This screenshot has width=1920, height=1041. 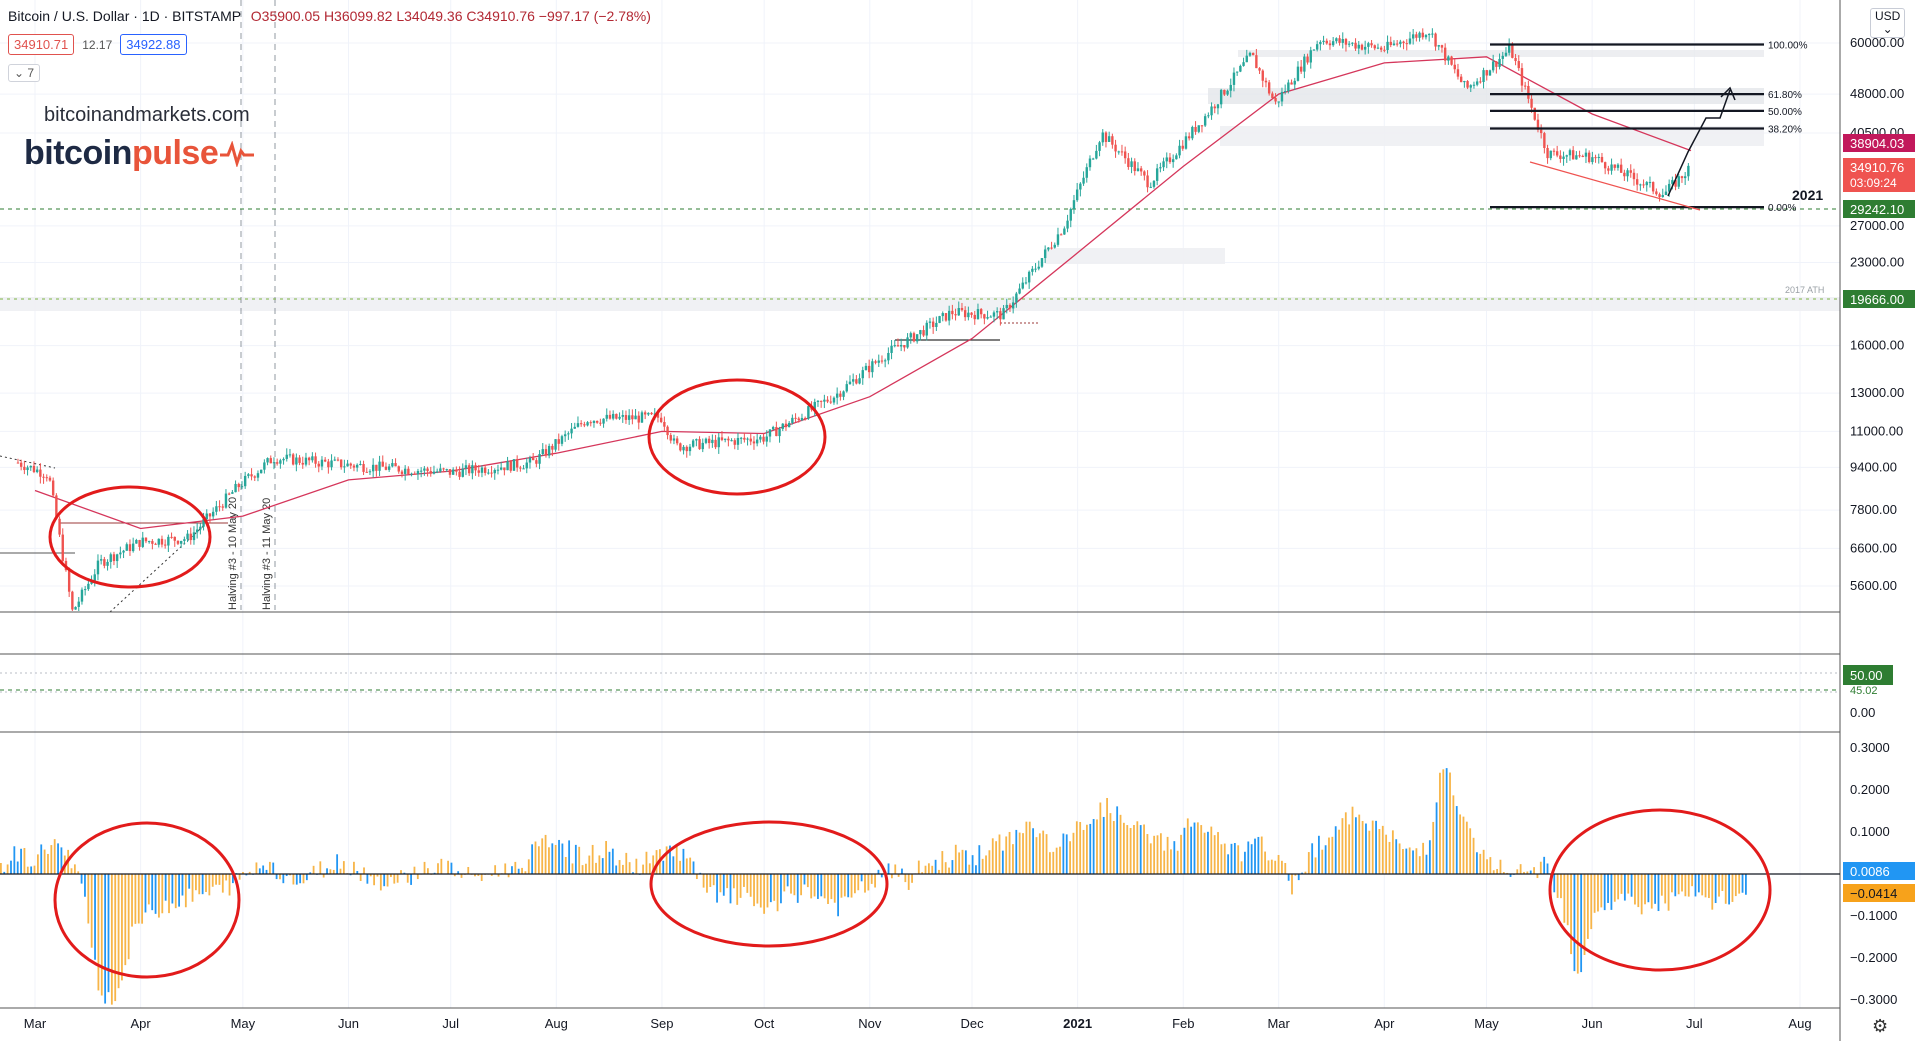 What do you see at coordinates (41, 44) in the screenshot?
I see `sell-price-button: 34910.71` at bounding box center [41, 44].